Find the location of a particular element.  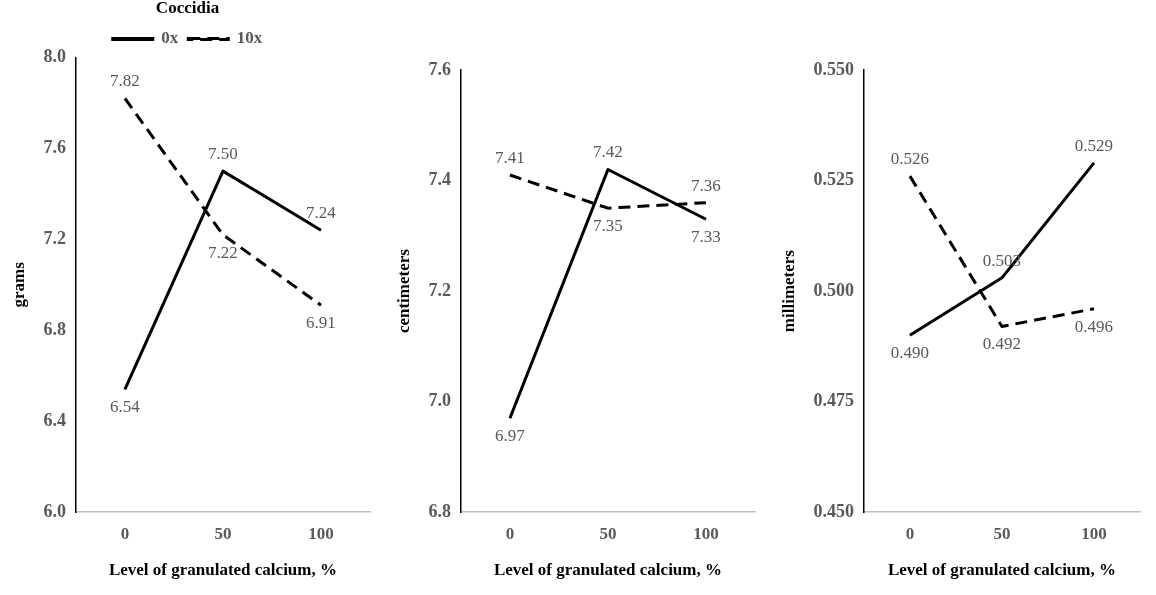

y-tick-label: 6.0 is located at coordinates (54, 510).